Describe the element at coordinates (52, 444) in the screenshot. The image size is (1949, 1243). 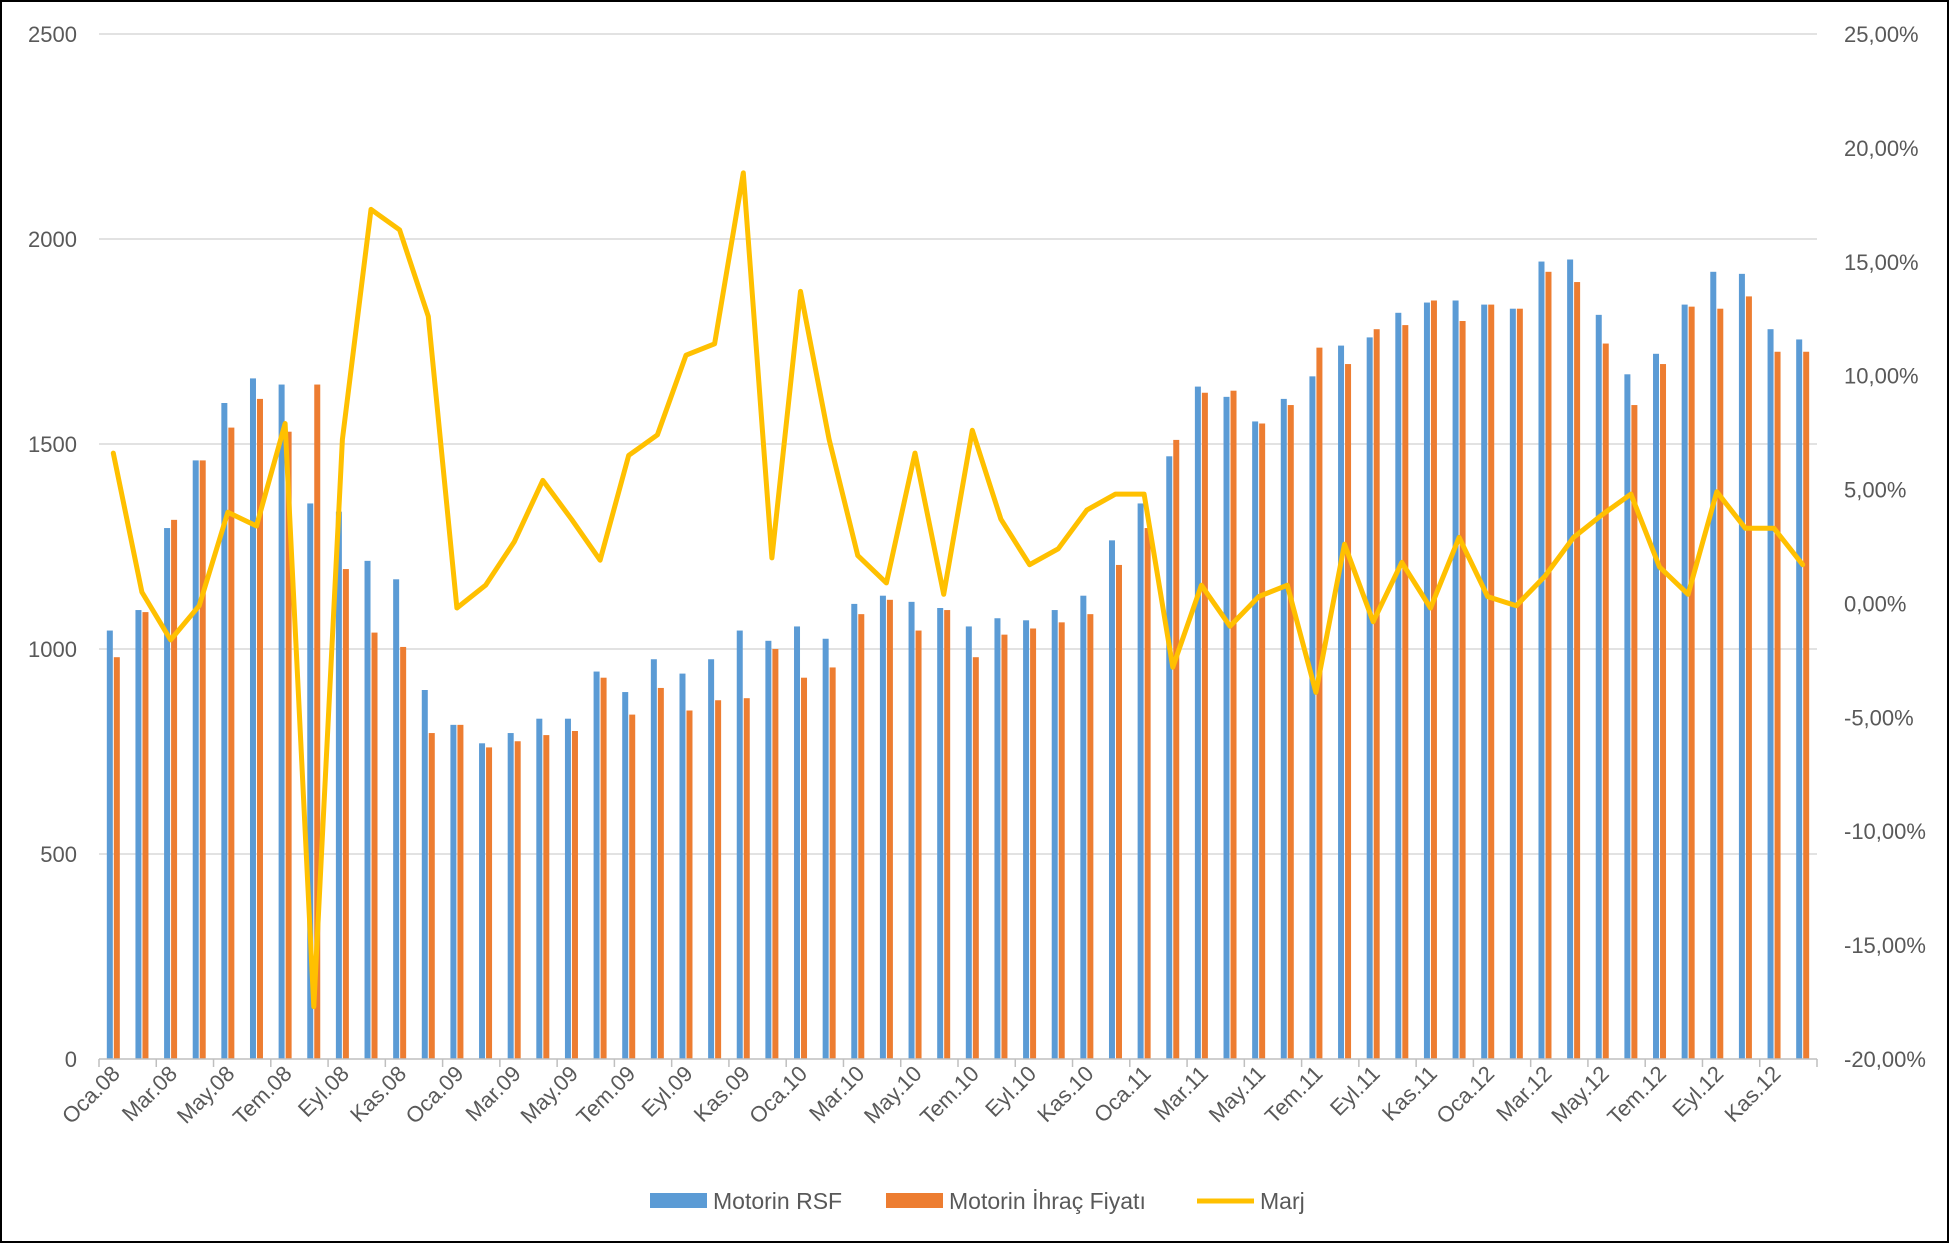
I see `left-tick-label: 1500` at that location.